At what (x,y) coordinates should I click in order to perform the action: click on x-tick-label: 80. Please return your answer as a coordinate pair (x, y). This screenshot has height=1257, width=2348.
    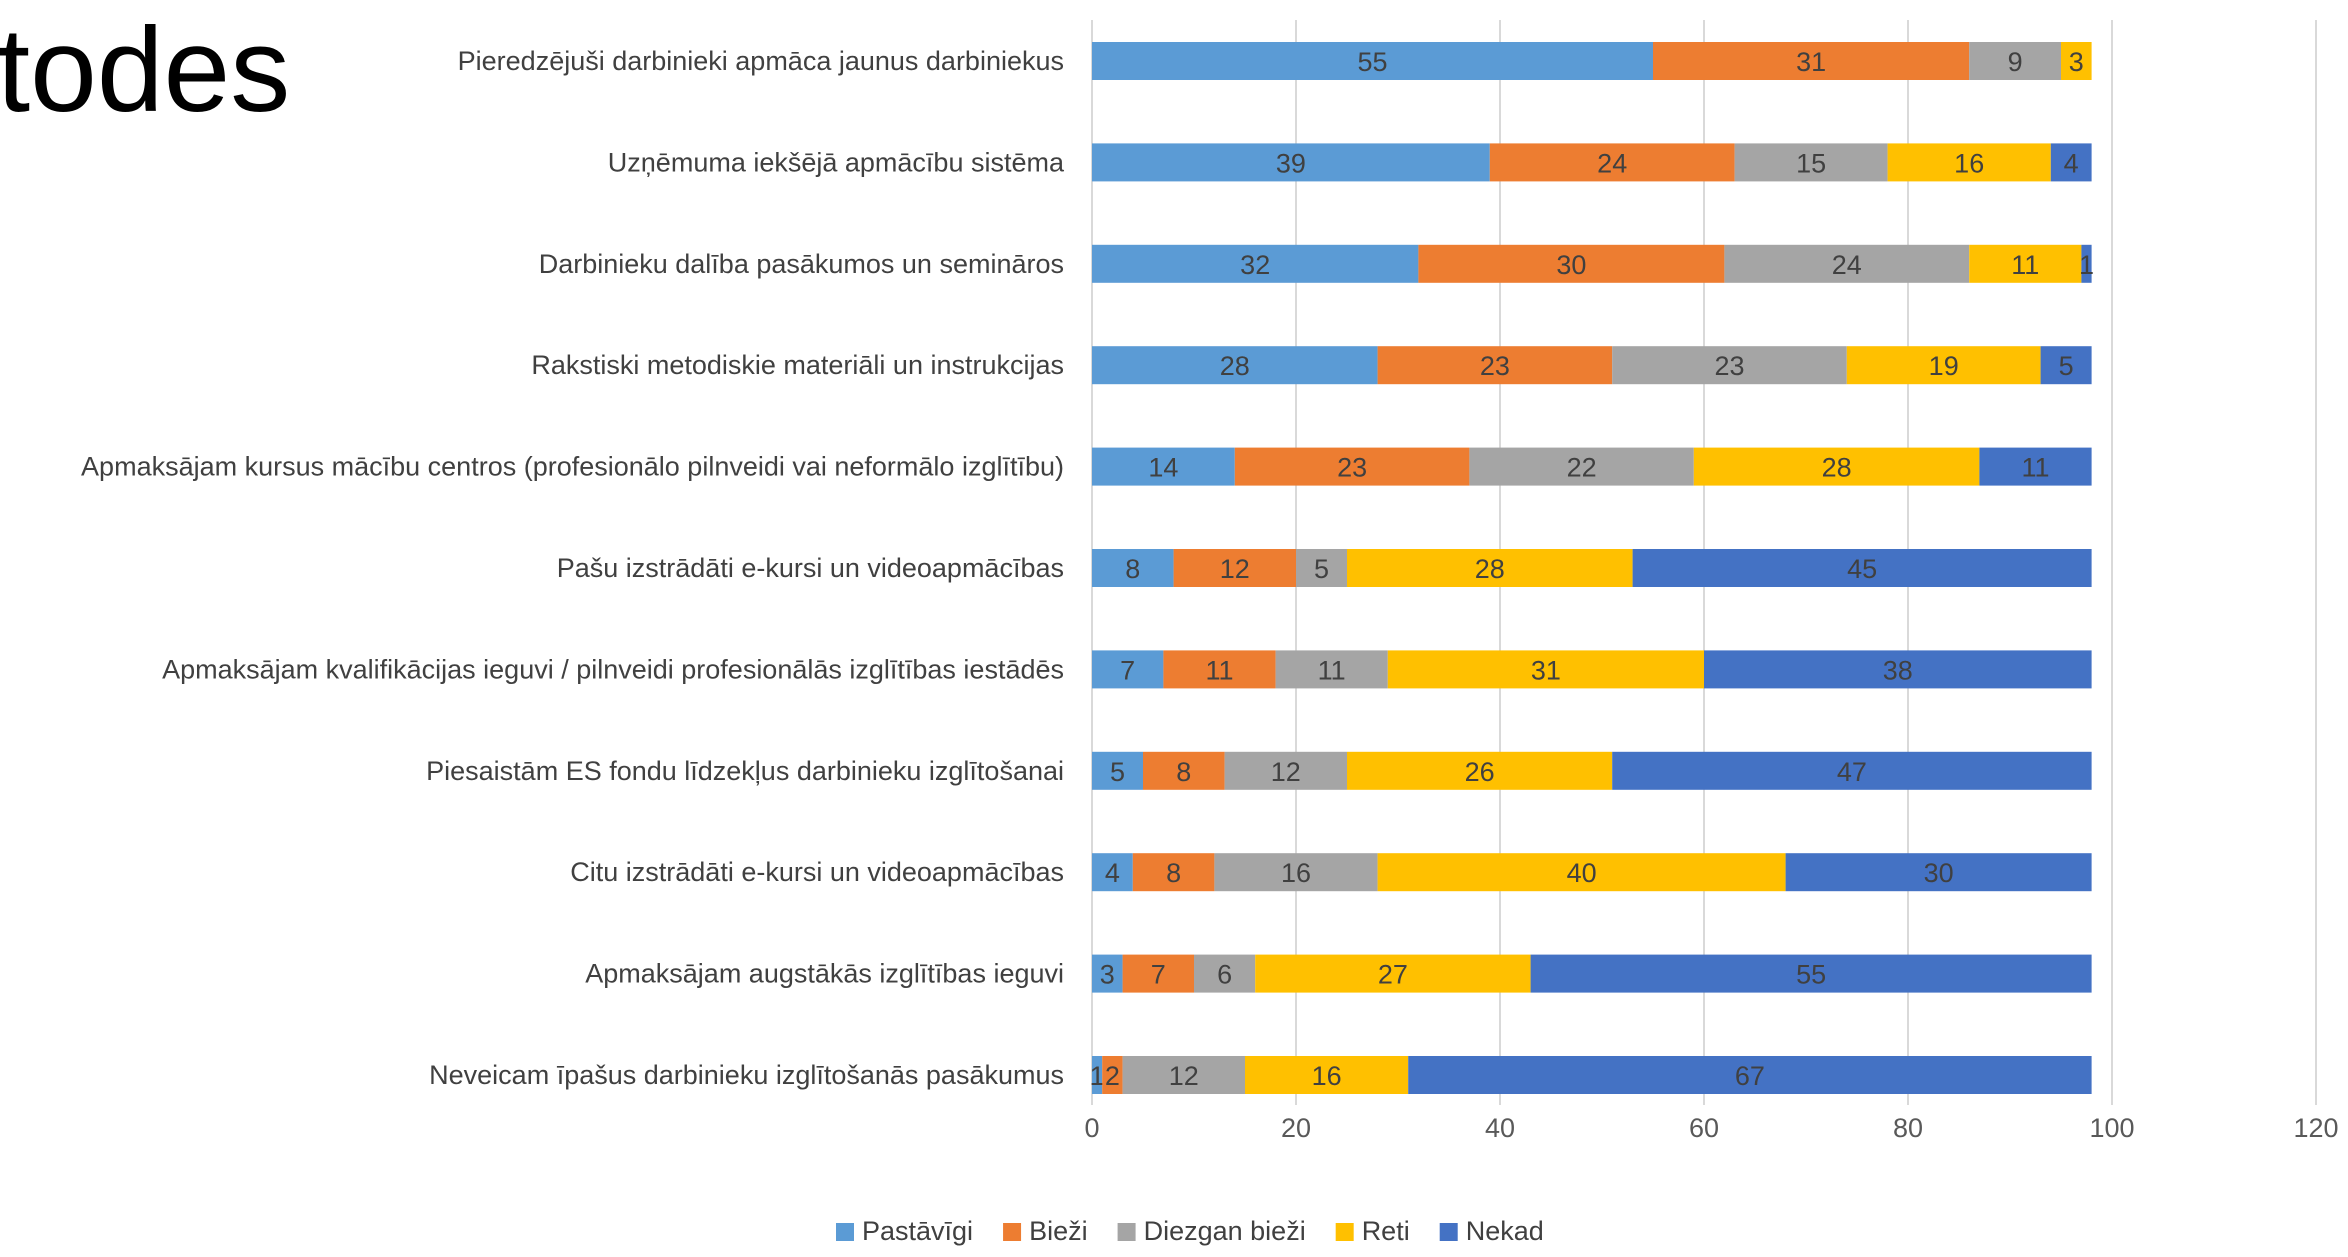
    Looking at the image, I should click on (1908, 1128).